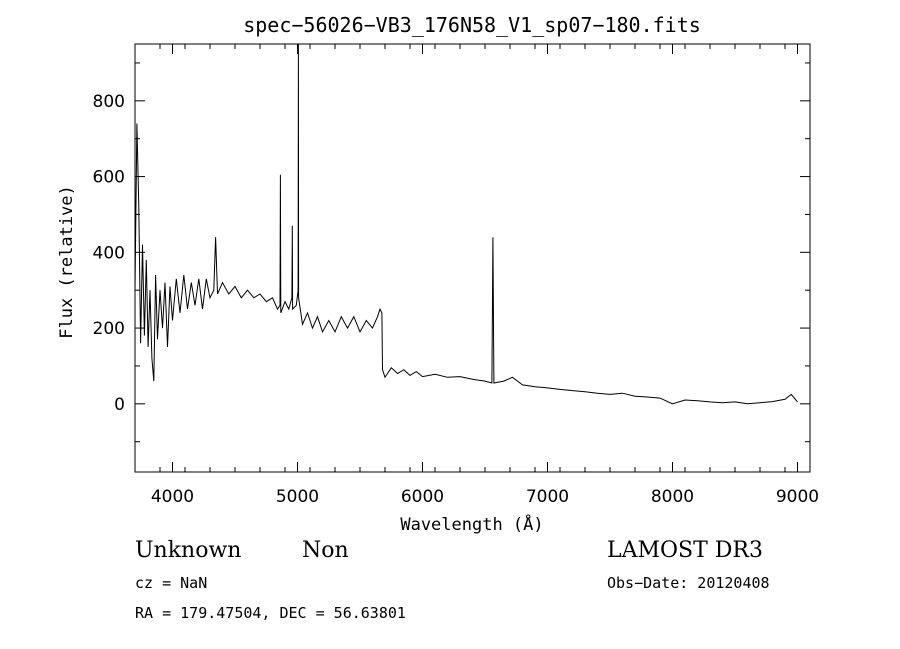 The height and width of the screenshot is (649, 900). I want to click on object-subclass: Non, so click(325, 550).